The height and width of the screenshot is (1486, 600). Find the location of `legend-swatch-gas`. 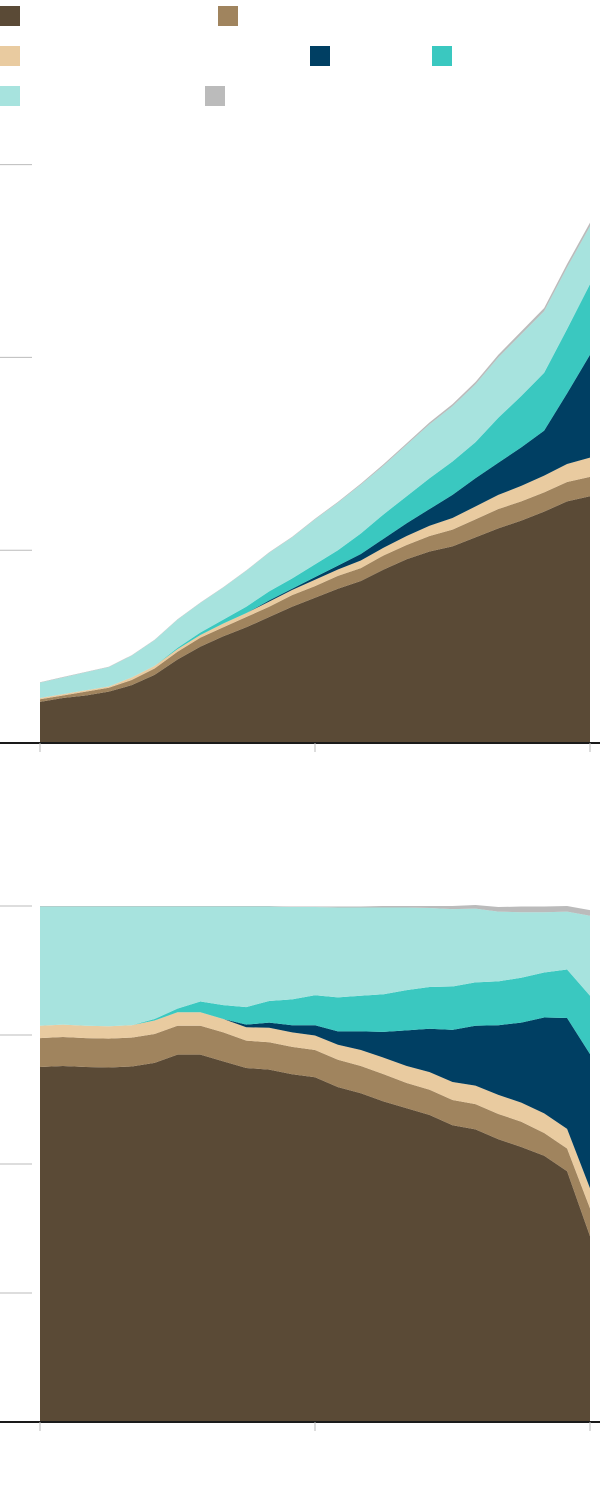

legend-swatch-gas is located at coordinates (10, 56).